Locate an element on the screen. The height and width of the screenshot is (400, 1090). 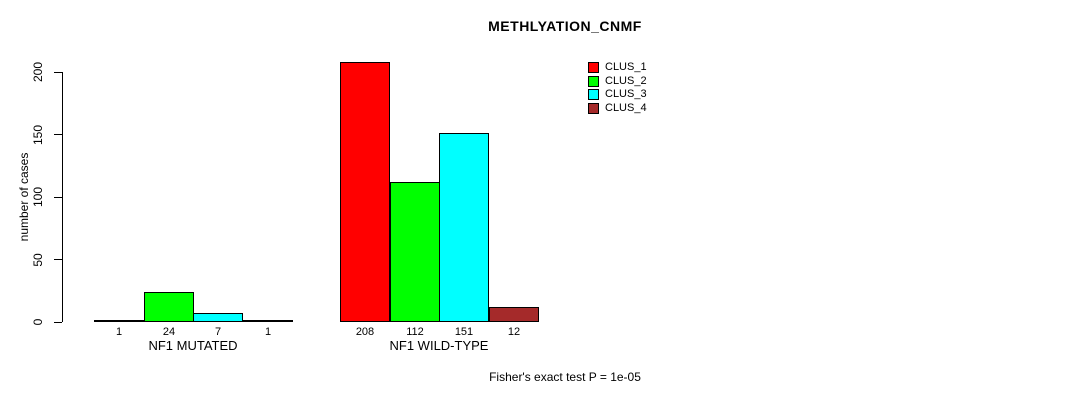
bar-value-label: 151 is located at coordinates (464, 332).